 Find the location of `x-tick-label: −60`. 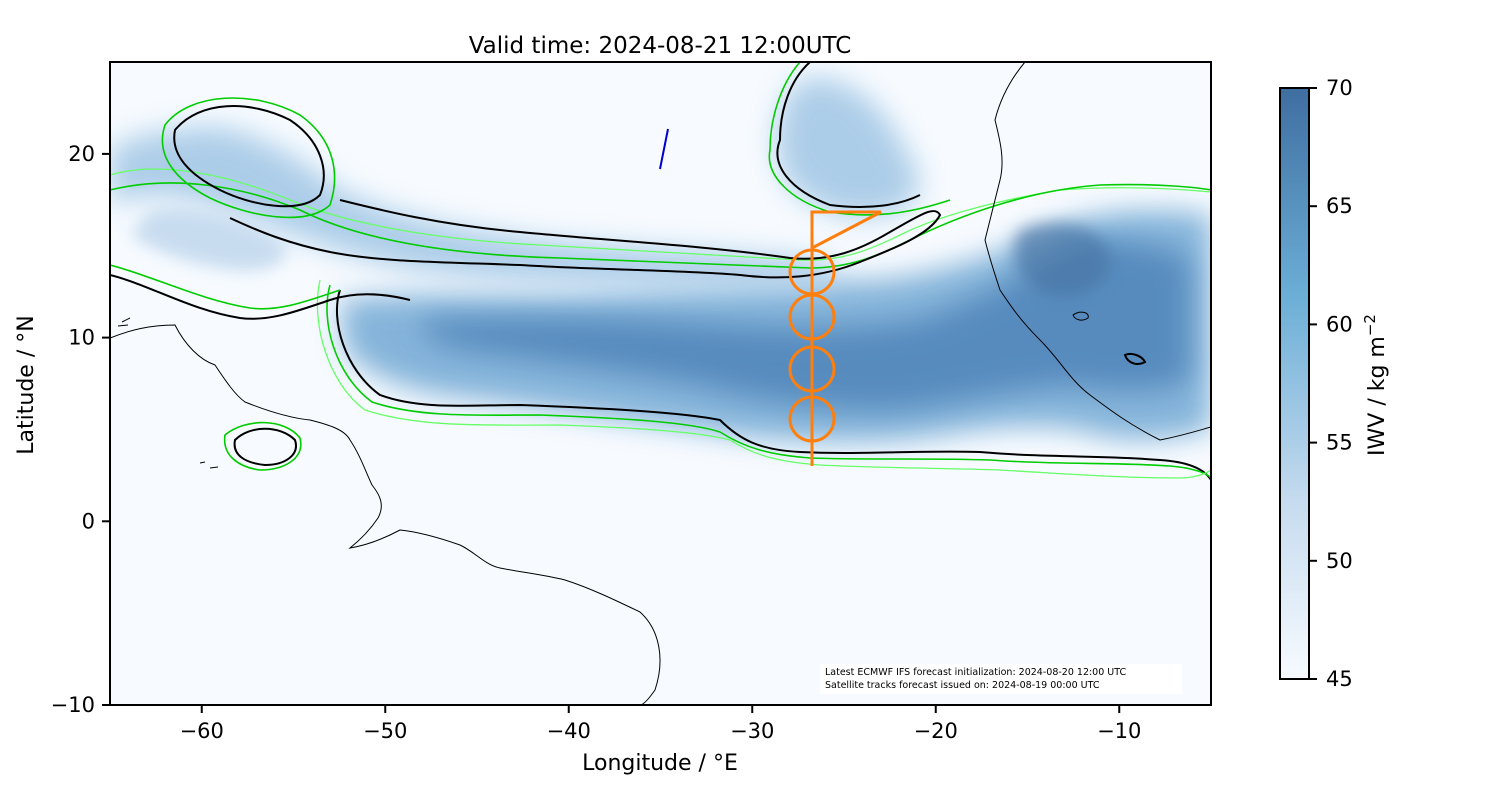

x-tick-label: −60 is located at coordinates (202, 731).